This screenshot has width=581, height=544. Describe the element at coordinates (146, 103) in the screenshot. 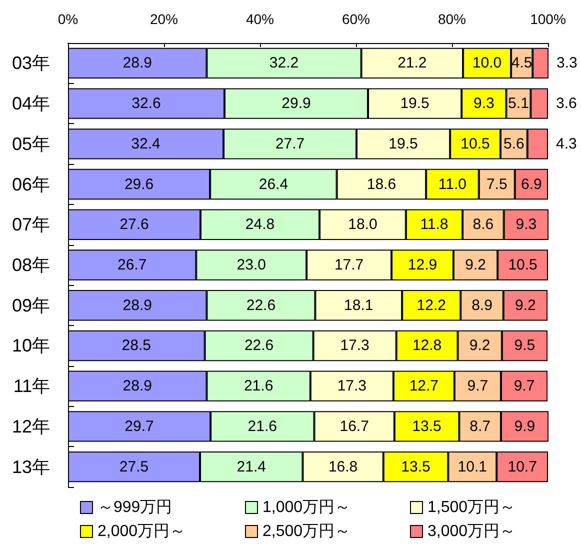

I see `data-label: 32.6` at that location.